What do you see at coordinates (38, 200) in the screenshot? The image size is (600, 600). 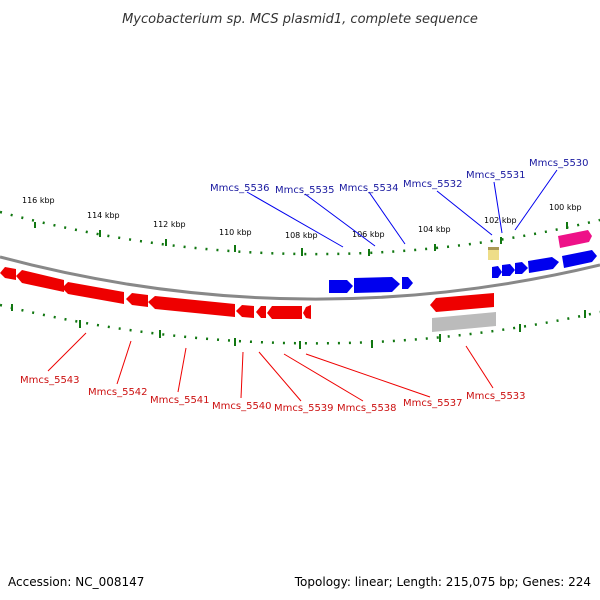 I see `tick-label: 116 kbp` at bounding box center [38, 200].